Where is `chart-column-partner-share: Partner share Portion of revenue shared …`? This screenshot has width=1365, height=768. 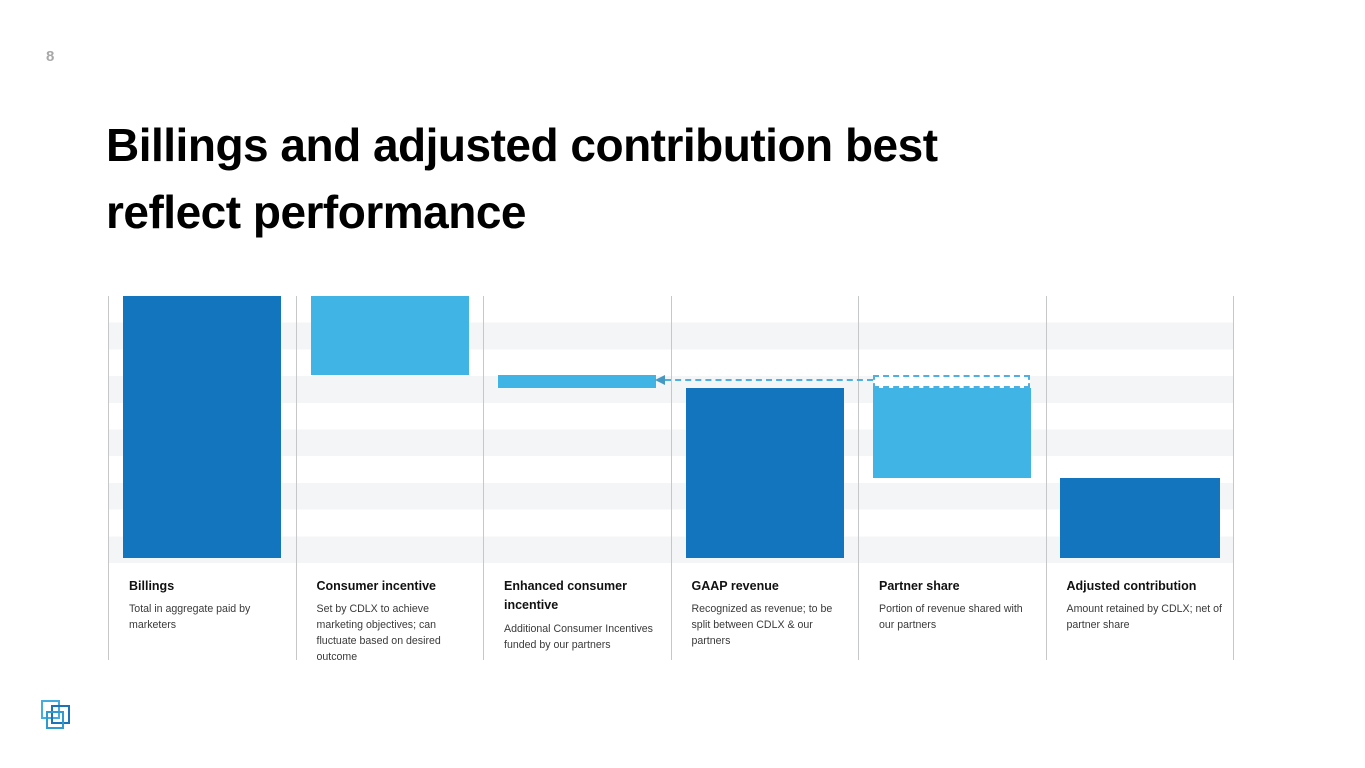
chart-column-partner-share: Partner share Portion of revenue shared … is located at coordinates (952, 478).